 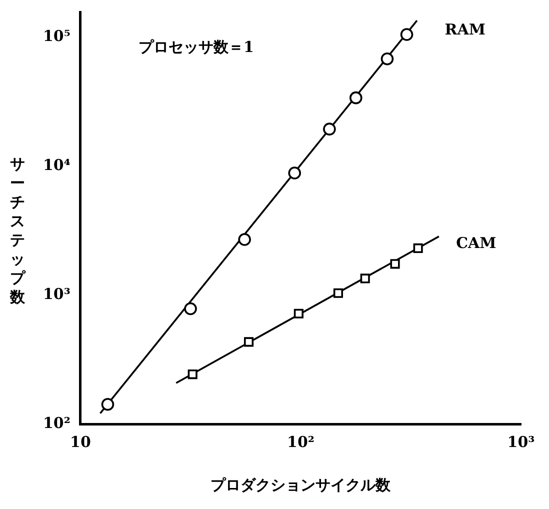 What do you see at coordinates (301, 485) in the screenshot?
I see `x-axis-title: プロダクションサイクル数` at bounding box center [301, 485].